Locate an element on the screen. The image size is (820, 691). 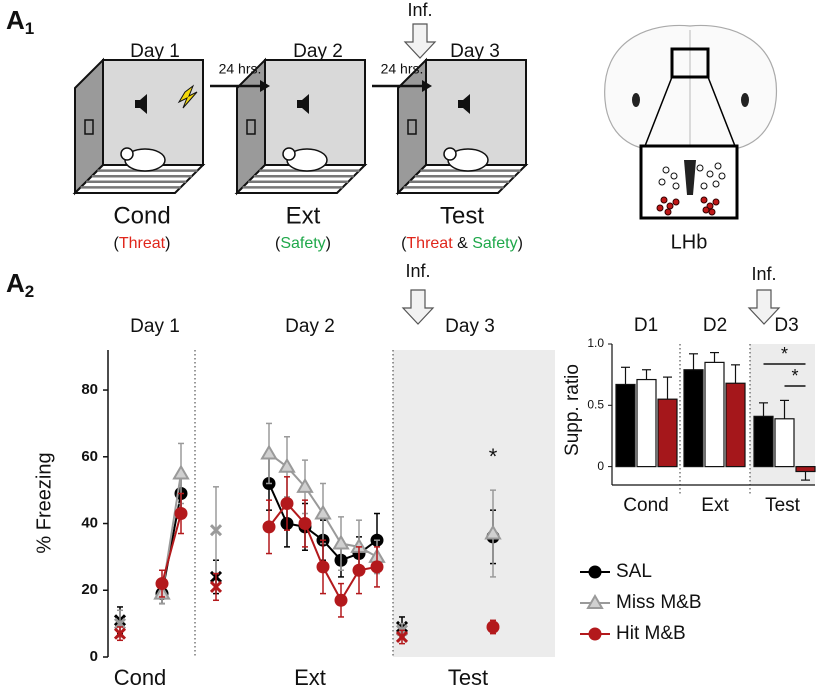
day-title: Day 3 is located at coordinates (475, 51).